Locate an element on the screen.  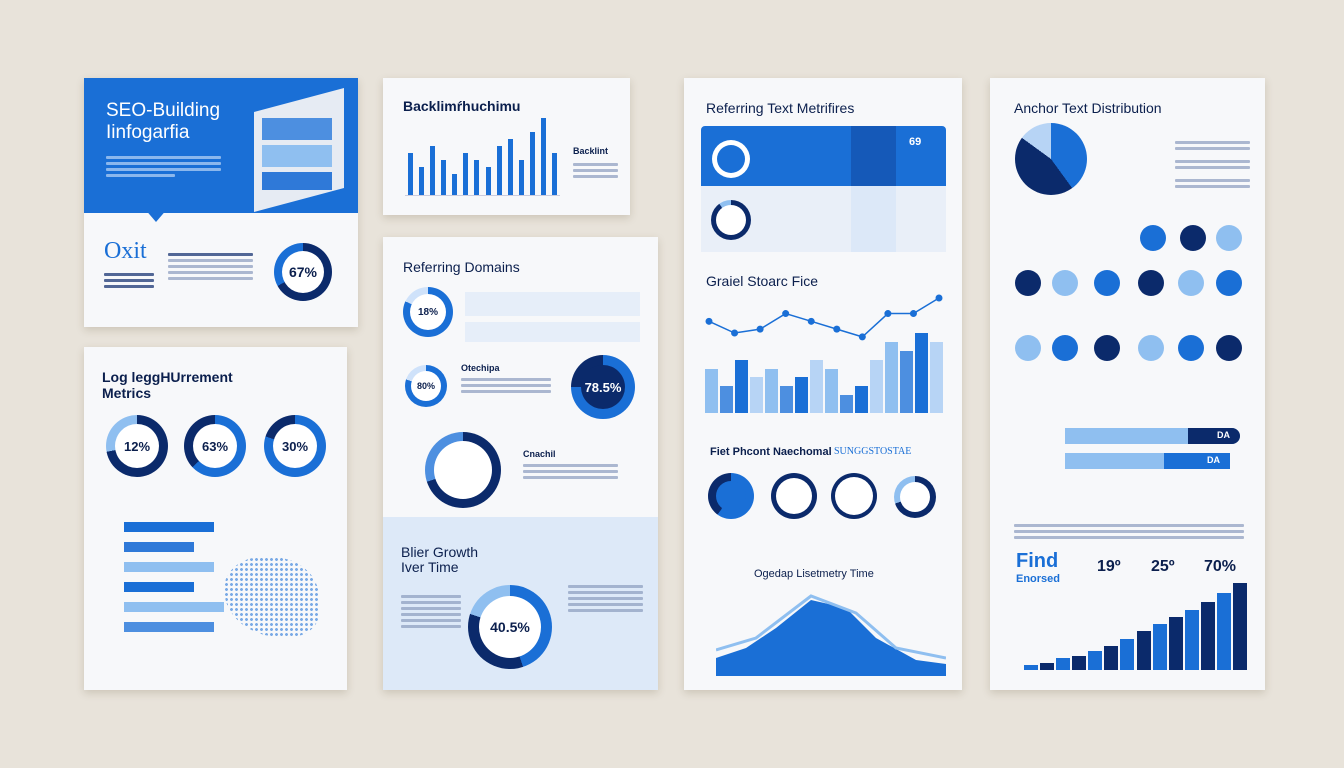
area-chart is located at coordinates (831, 635).